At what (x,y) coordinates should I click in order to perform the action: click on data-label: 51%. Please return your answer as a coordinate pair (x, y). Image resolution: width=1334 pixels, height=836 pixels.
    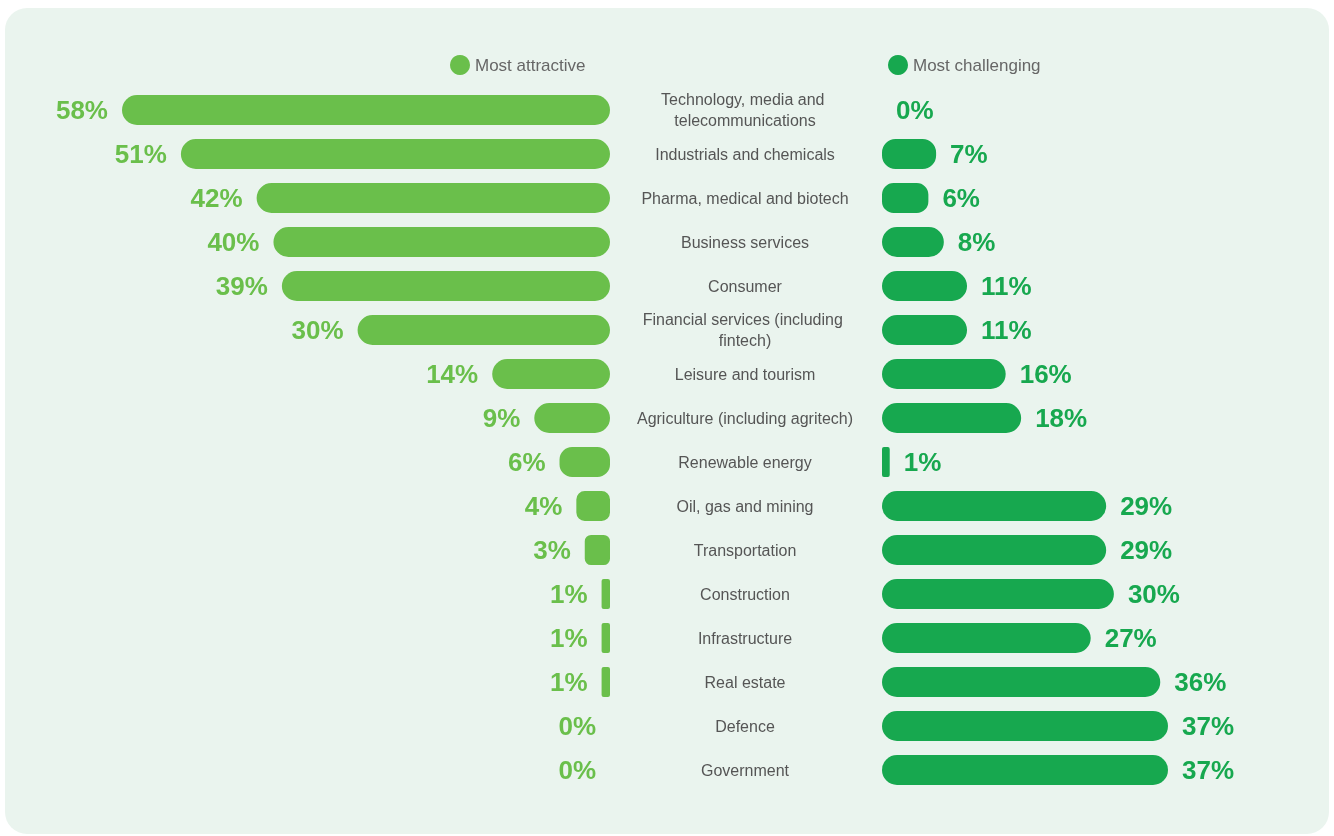
    Looking at the image, I should click on (140, 154).